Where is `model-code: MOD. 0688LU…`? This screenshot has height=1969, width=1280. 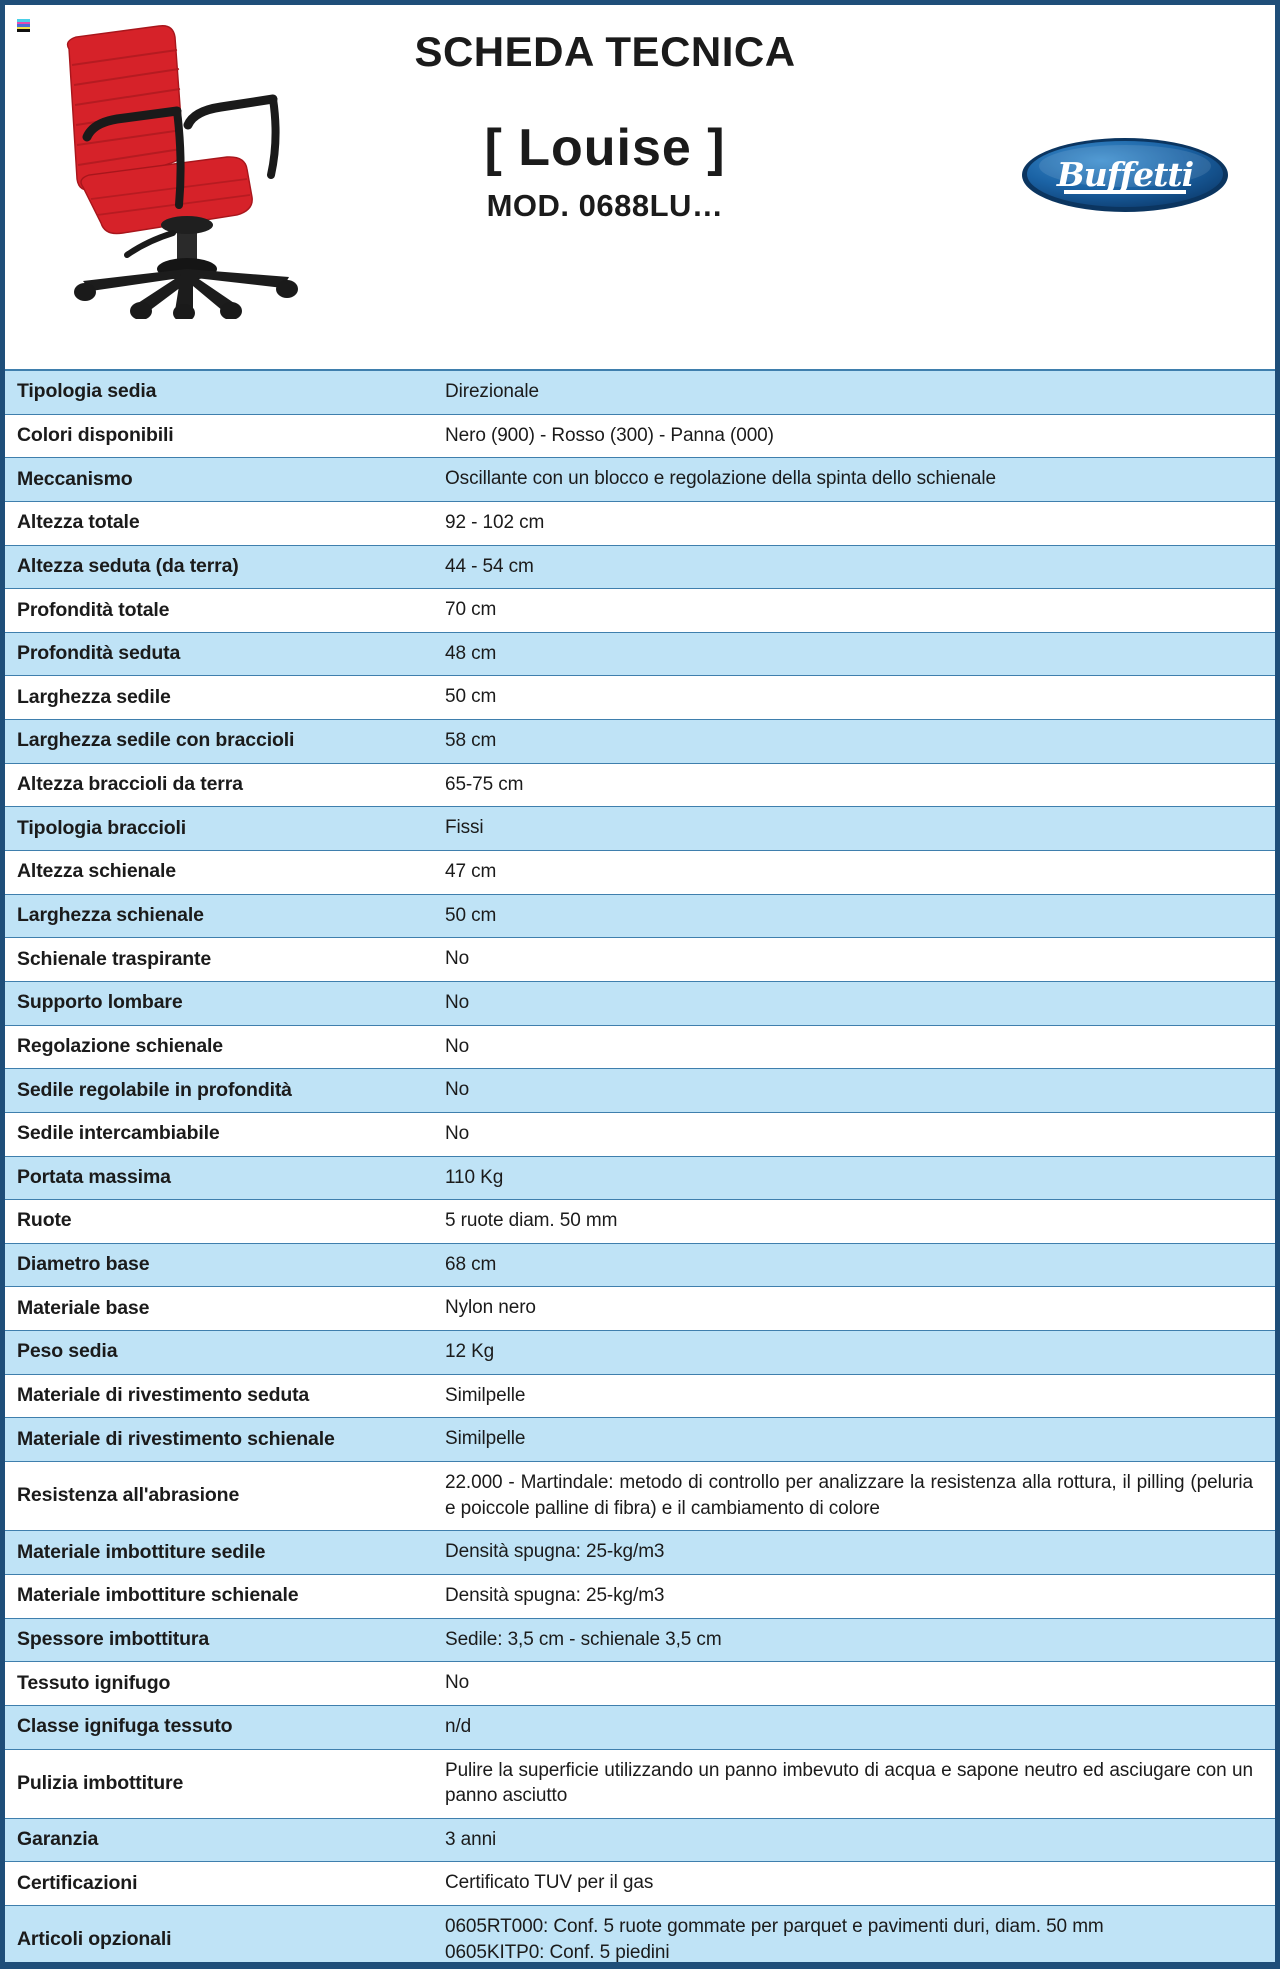 model-code: MOD. 0688LU… is located at coordinates (605, 205).